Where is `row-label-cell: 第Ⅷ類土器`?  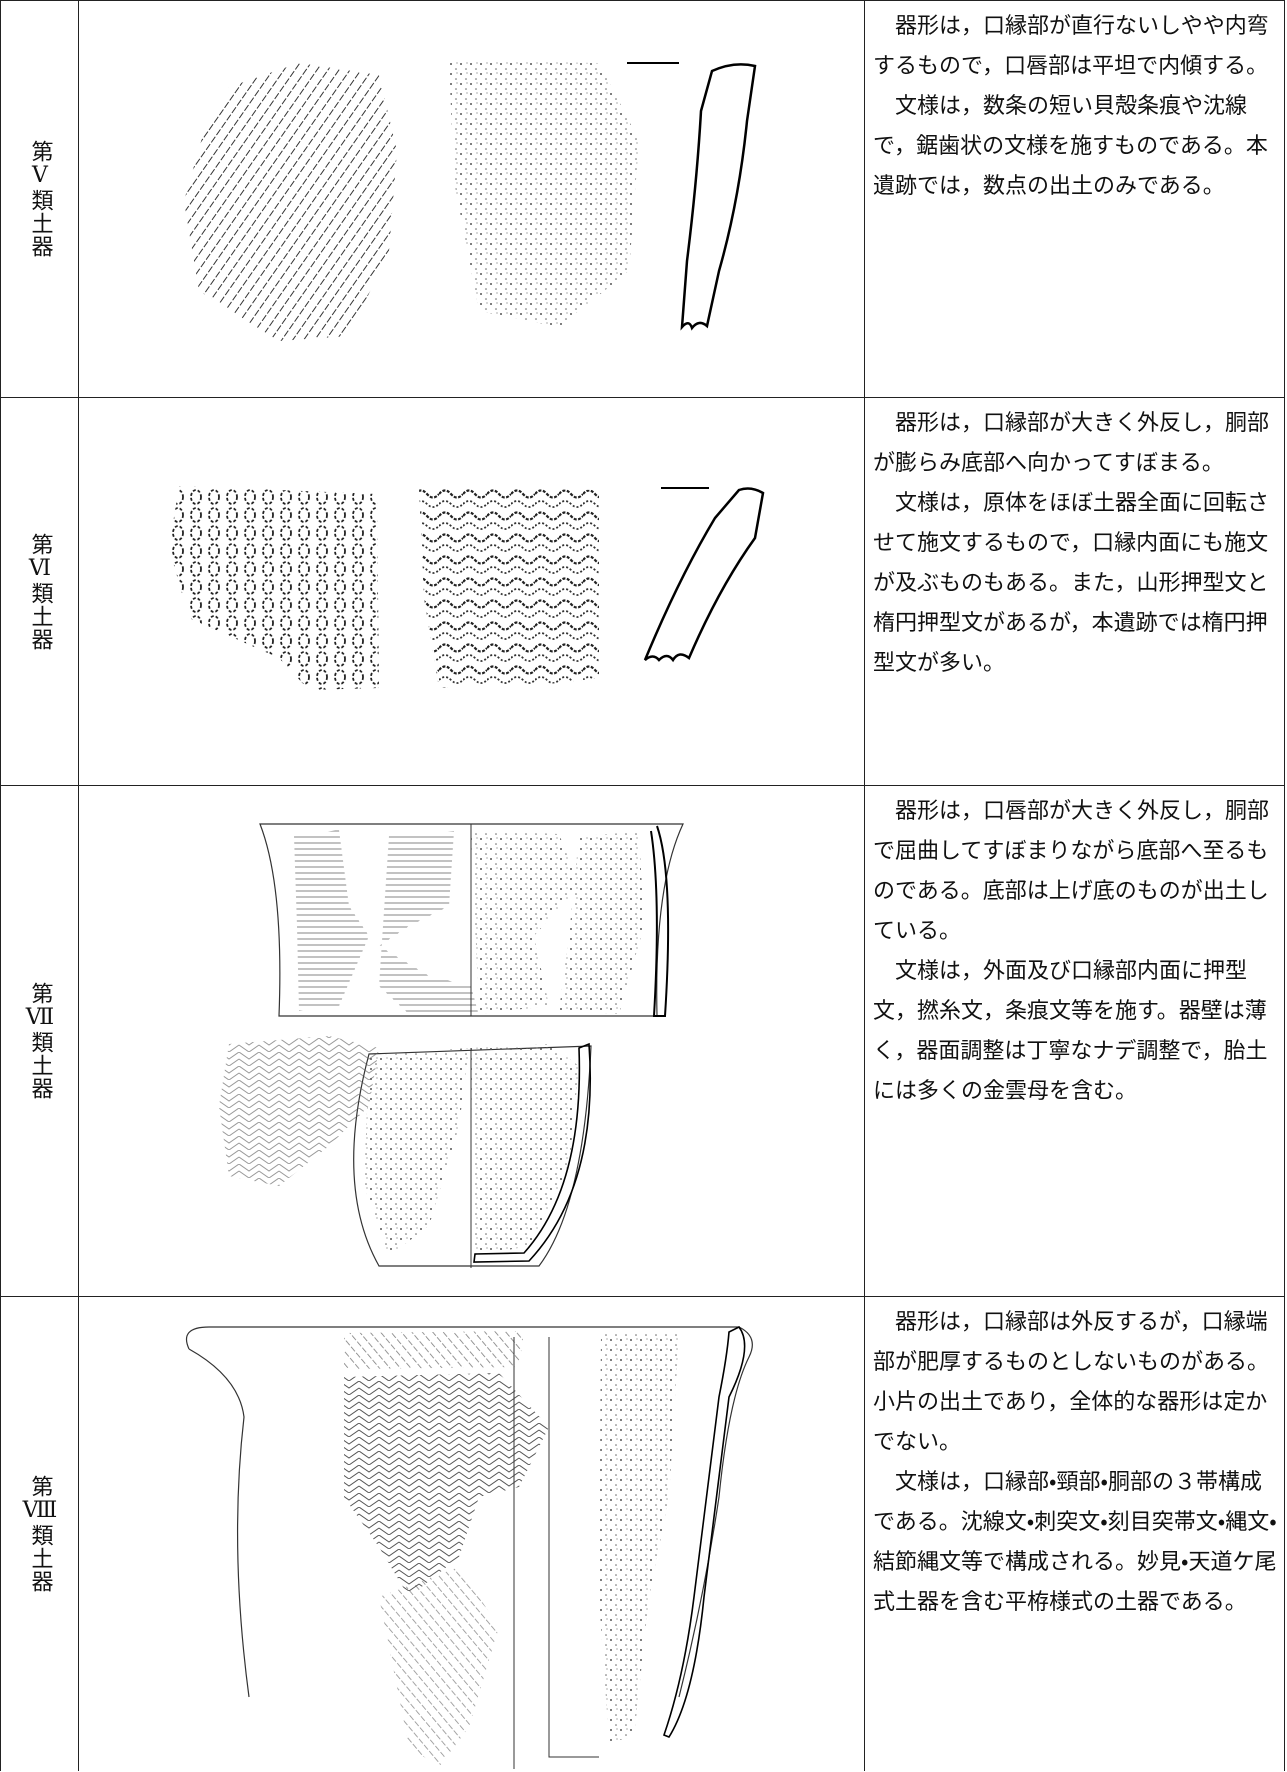
row-label-cell: 第Ⅷ類土器 is located at coordinates (39, 1534).